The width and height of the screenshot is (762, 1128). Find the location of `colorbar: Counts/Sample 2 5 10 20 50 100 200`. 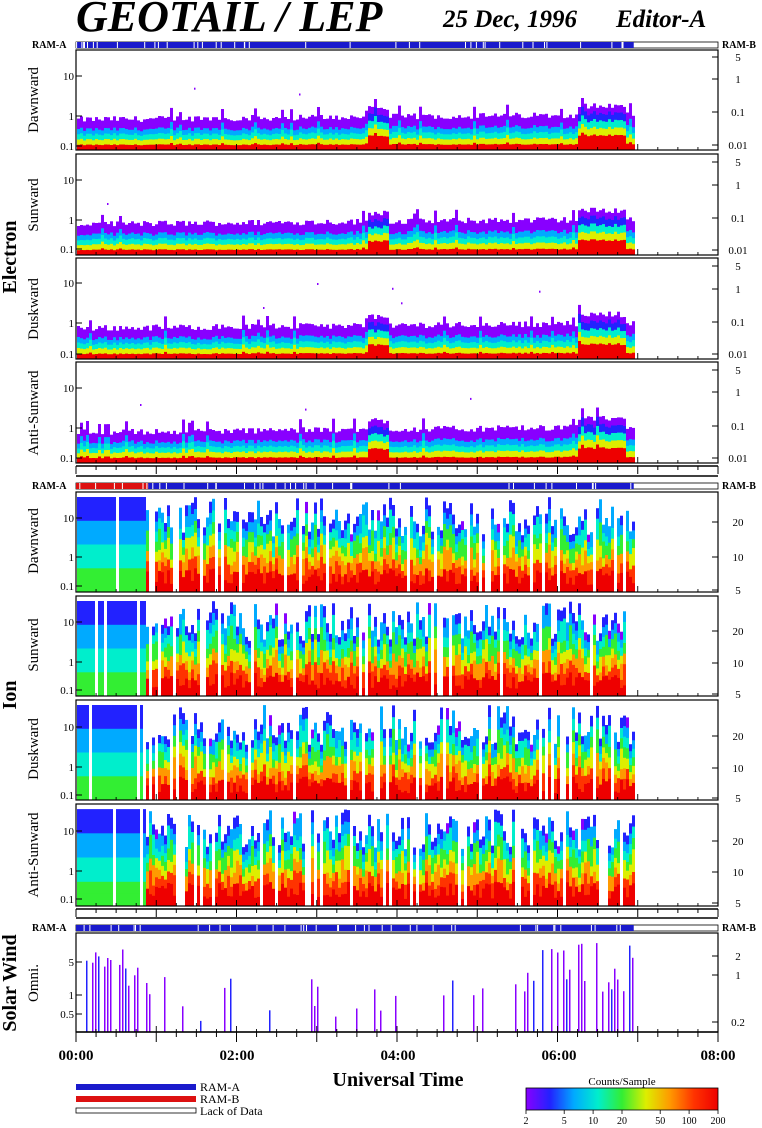

colorbar: Counts/Sample 2 5 10 20 50 100 200 is located at coordinates (625, 1101).